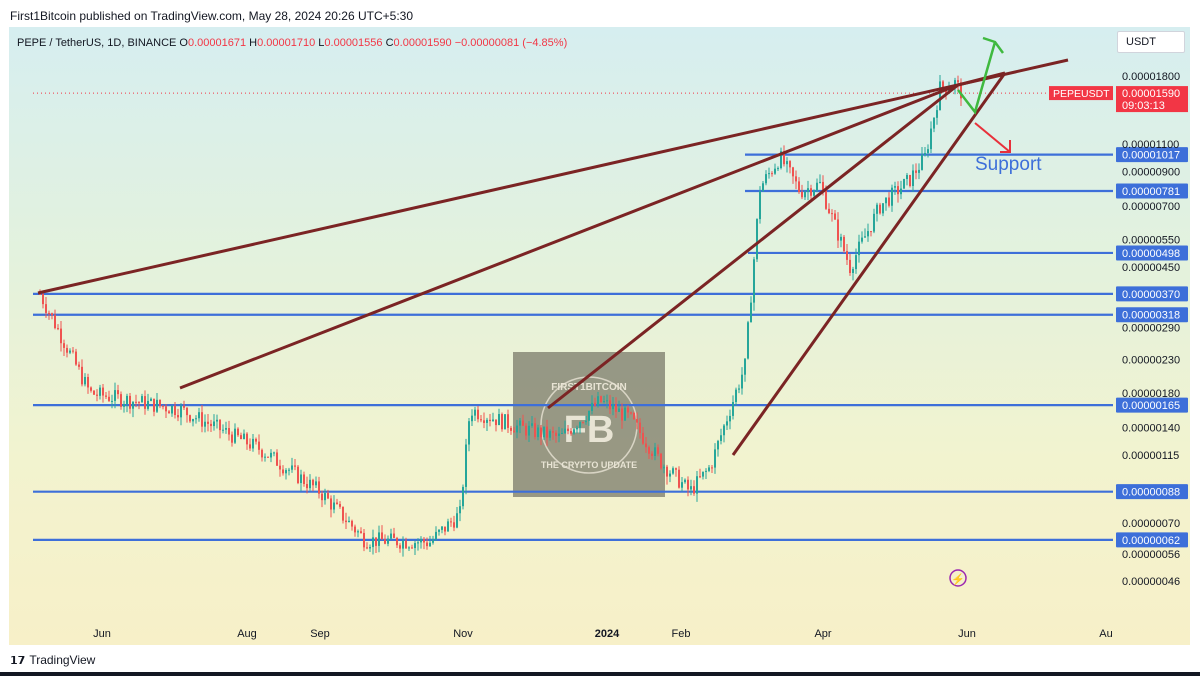 The width and height of the screenshot is (1200, 676). I want to click on level-price-label: 0.00000088, so click(1151, 493).